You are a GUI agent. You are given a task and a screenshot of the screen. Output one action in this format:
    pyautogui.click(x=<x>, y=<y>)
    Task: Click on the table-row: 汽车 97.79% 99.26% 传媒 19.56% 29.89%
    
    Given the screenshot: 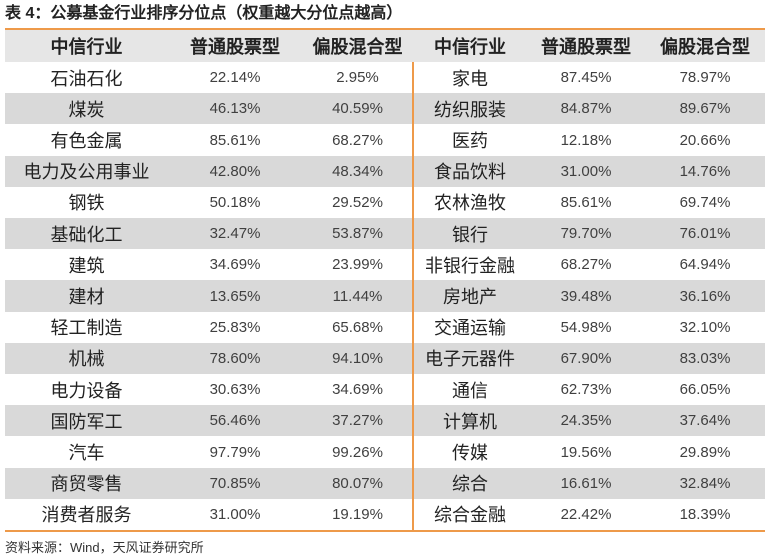 What is the action you would take?
    pyautogui.click(x=385, y=451)
    